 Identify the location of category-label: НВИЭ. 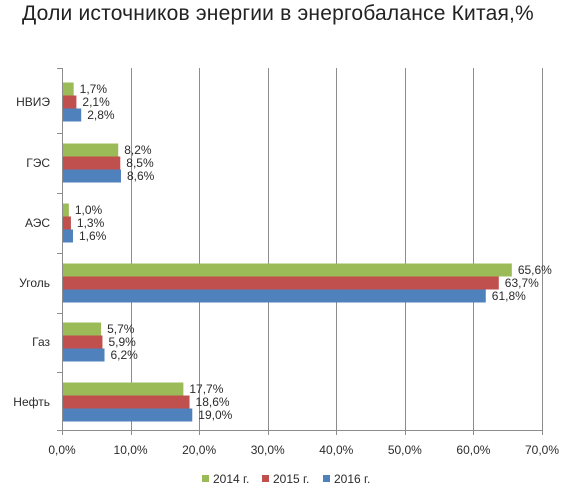
(33, 102).